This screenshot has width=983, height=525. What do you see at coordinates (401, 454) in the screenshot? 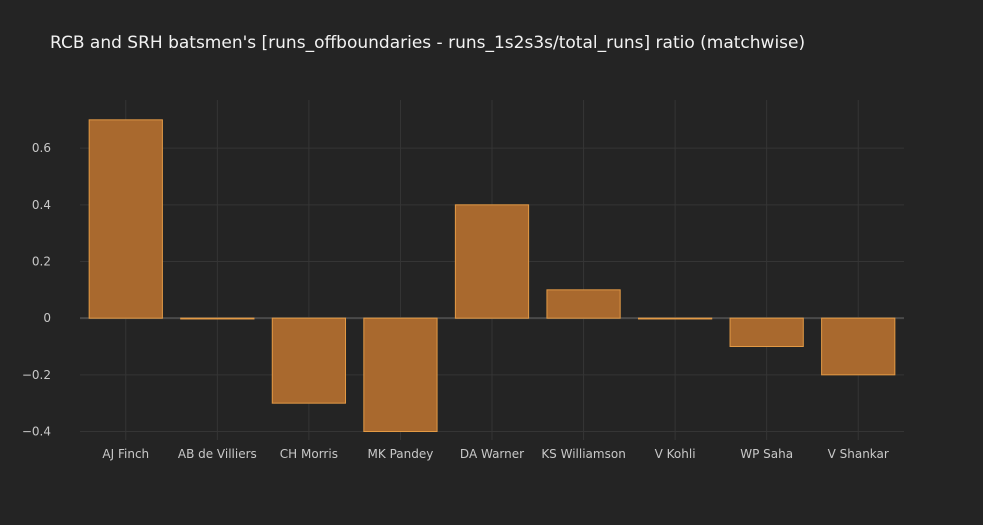
I see `x-tick-label: MK Pandey` at bounding box center [401, 454].